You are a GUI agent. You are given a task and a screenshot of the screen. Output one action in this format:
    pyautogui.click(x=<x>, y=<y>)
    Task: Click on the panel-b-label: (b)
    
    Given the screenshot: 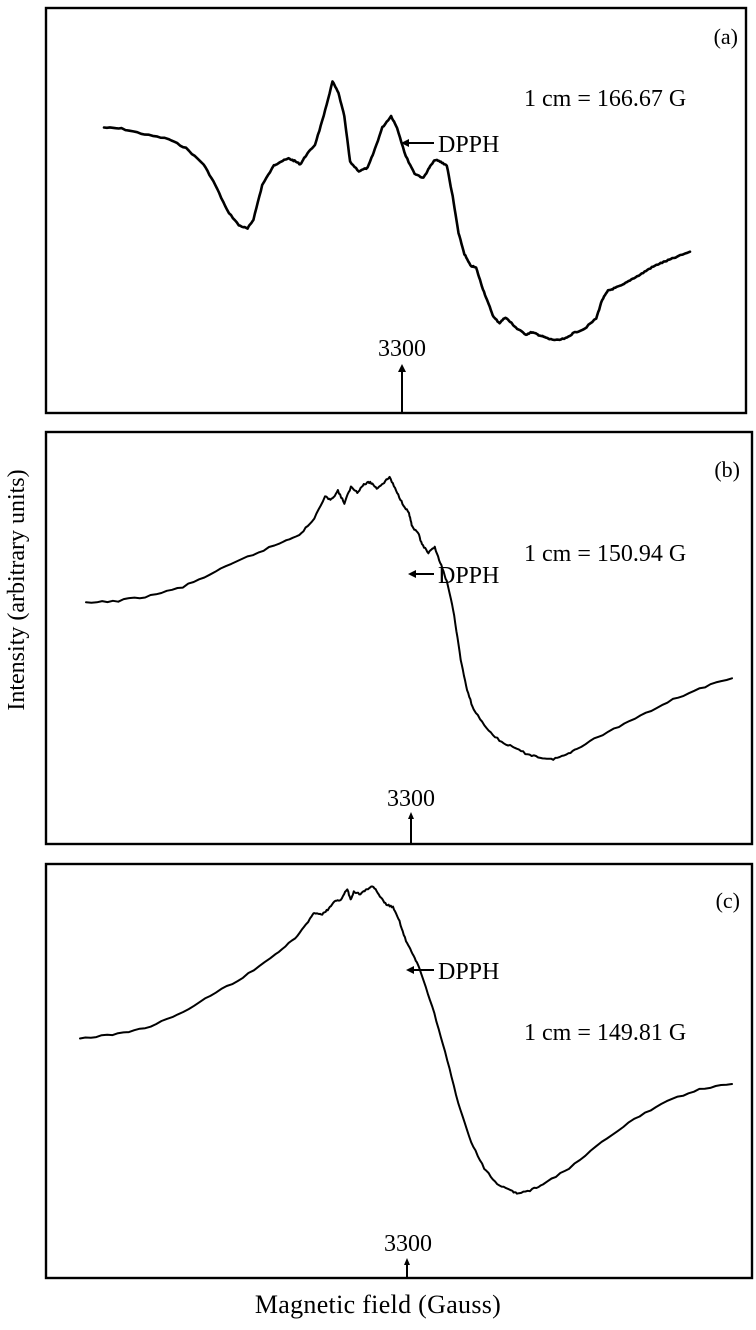 What is the action you would take?
    pyautogui.click(x=727, y=469)
    